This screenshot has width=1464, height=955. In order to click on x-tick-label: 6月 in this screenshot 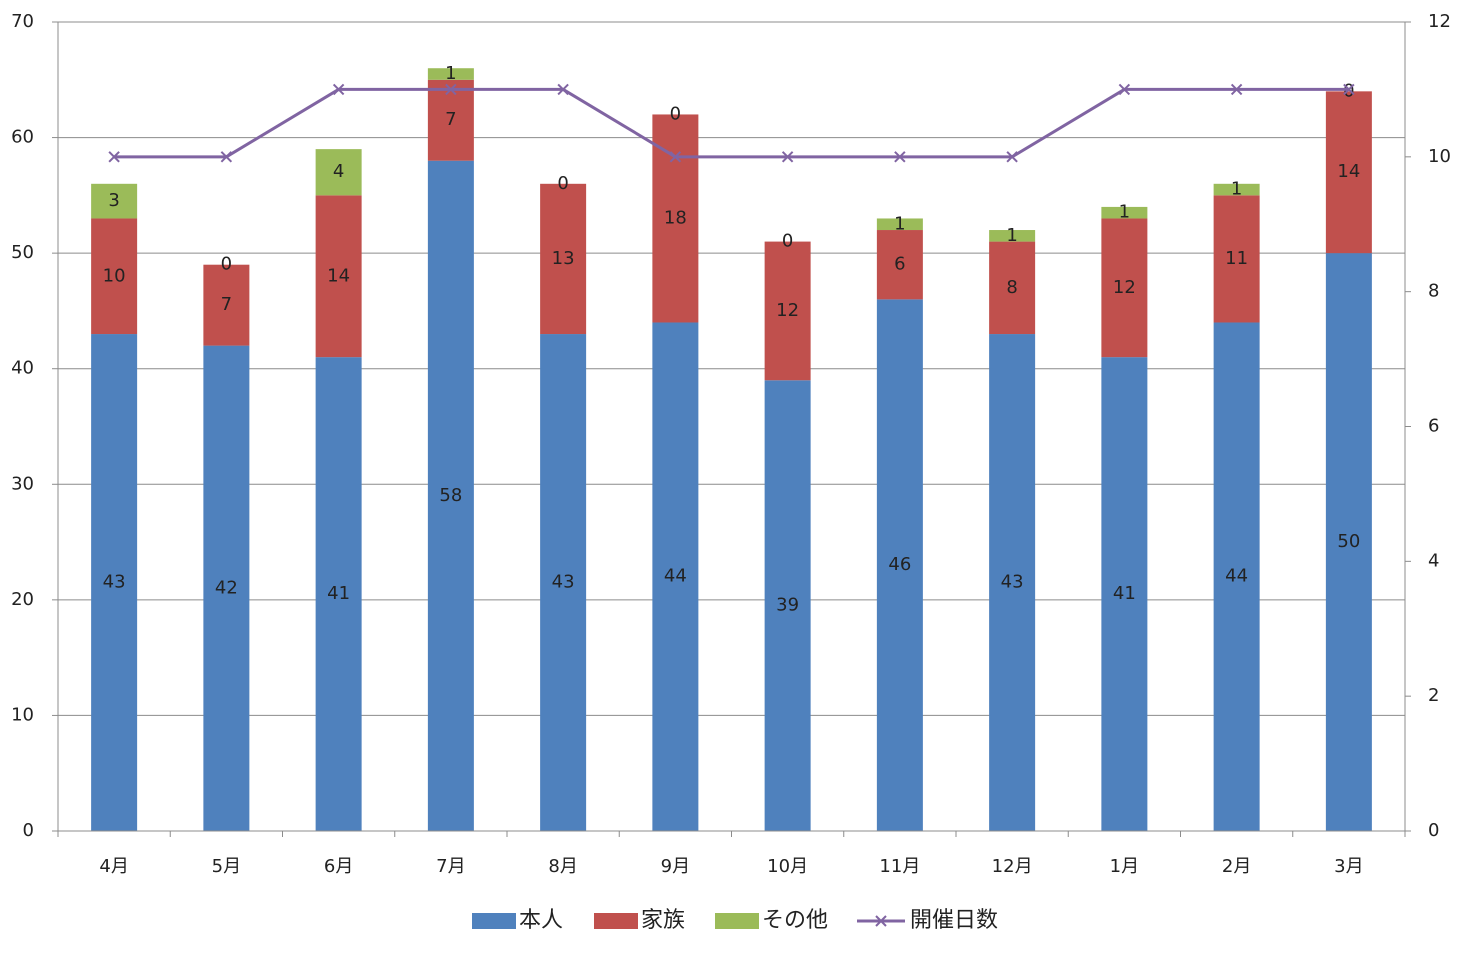, I will do `click(338, 866)`.